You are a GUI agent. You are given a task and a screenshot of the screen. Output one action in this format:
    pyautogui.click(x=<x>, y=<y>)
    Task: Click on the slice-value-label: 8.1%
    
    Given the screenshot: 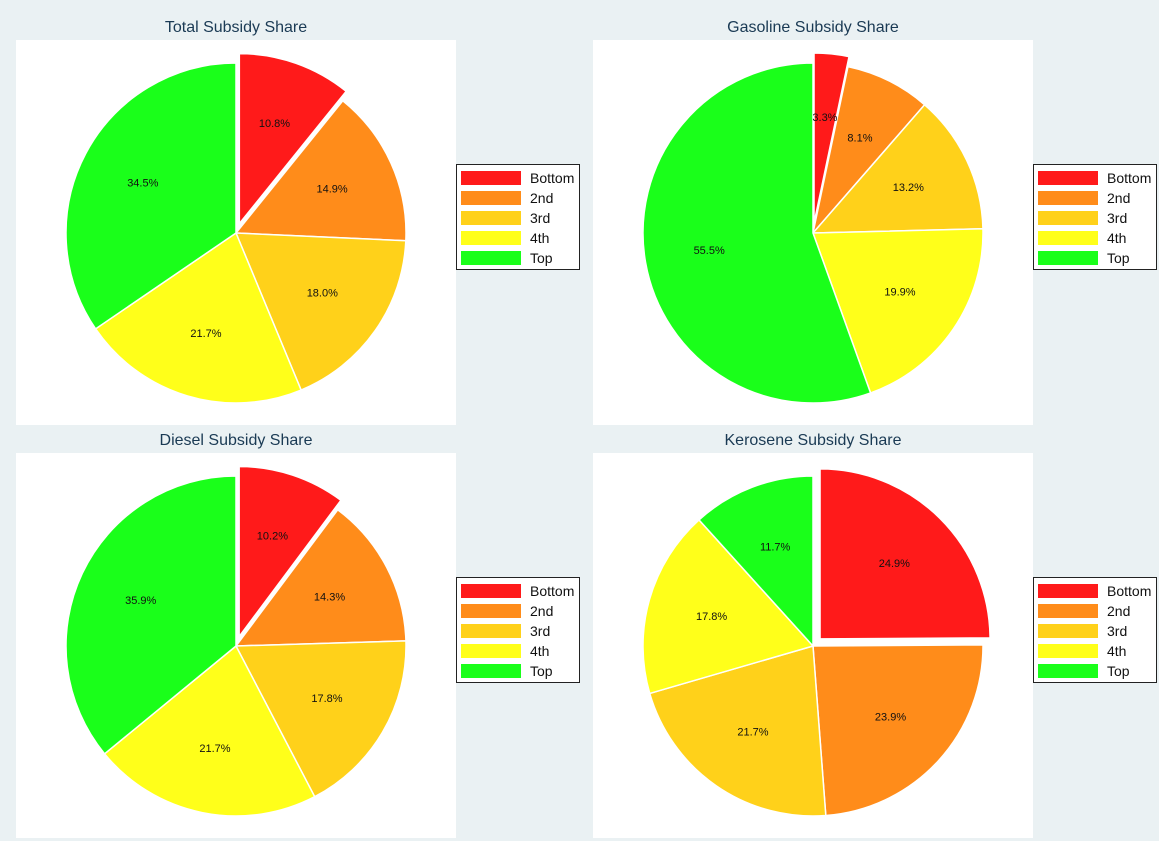 What is the action you would take?
    pyautogui.click(x=859, y=139)
    